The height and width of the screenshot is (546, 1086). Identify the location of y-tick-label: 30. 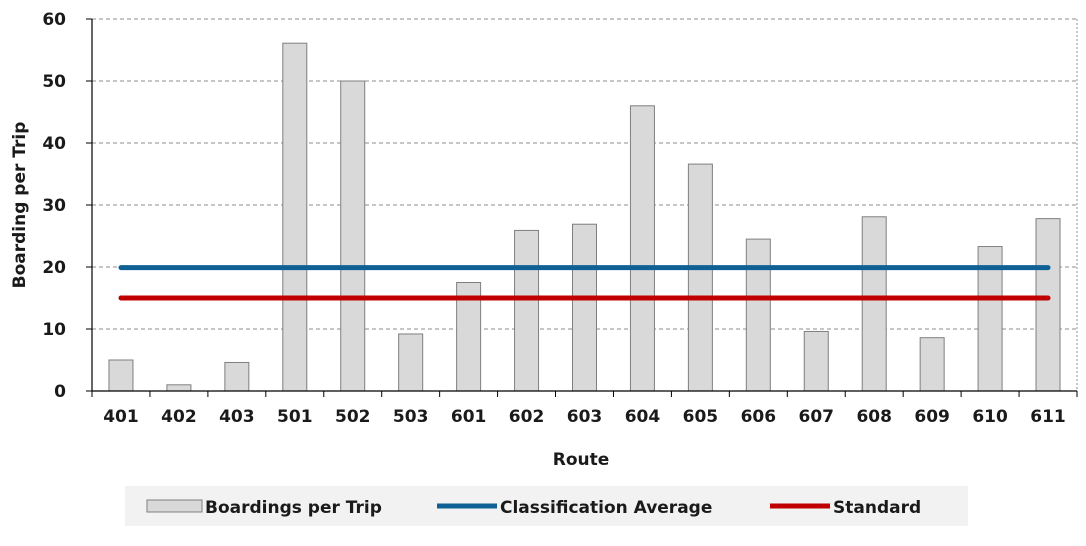
(54, 206).